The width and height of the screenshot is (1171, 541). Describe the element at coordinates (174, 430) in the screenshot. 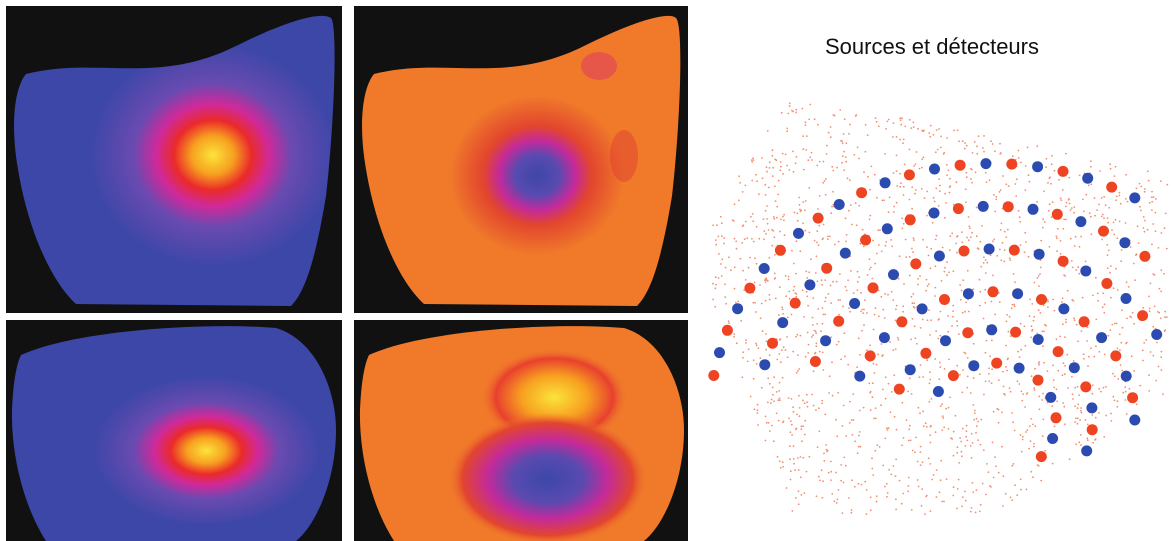

I see `blue-map-bottom-left` at that location.